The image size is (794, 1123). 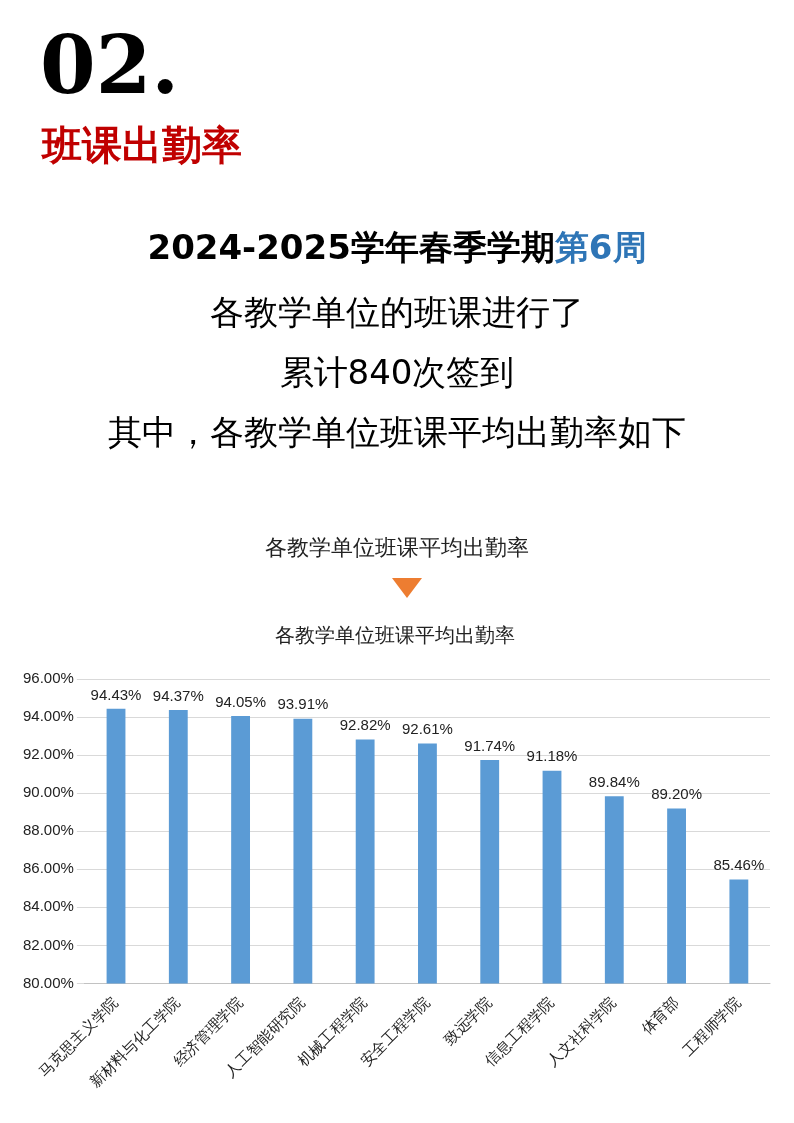 I want to click on y-tick-label: 80.00%, so click(x=48, y=982).